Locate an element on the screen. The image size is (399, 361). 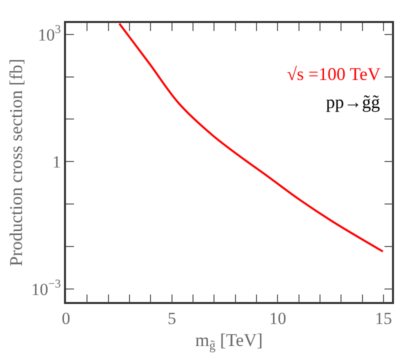
y-tick-label: 10$^{3}$ is located at coordinates (49, 33).